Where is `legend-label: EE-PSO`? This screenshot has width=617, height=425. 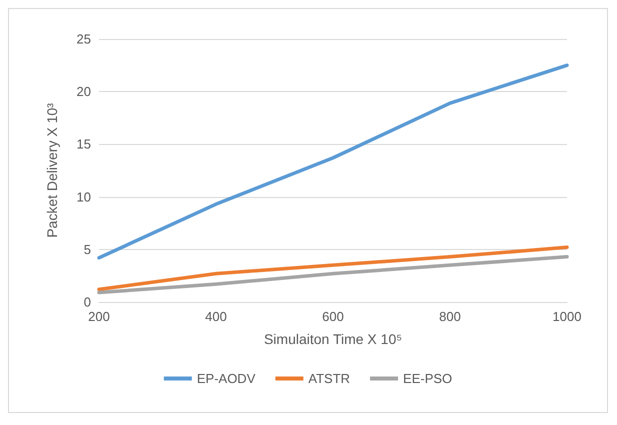 legend-label: EE-PSO is located at coordinates (427, 378).